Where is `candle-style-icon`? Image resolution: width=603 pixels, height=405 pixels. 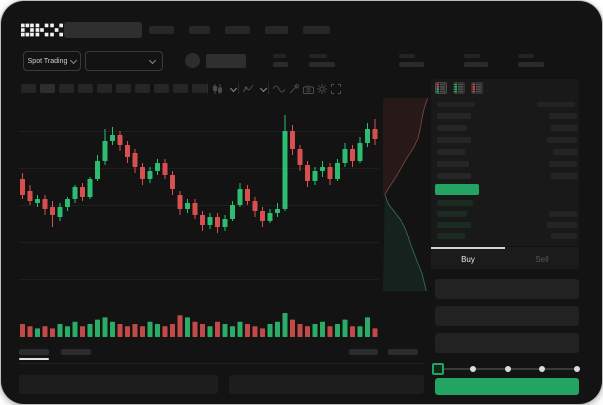
candle-style-icon is located at coordinates (217, 89).